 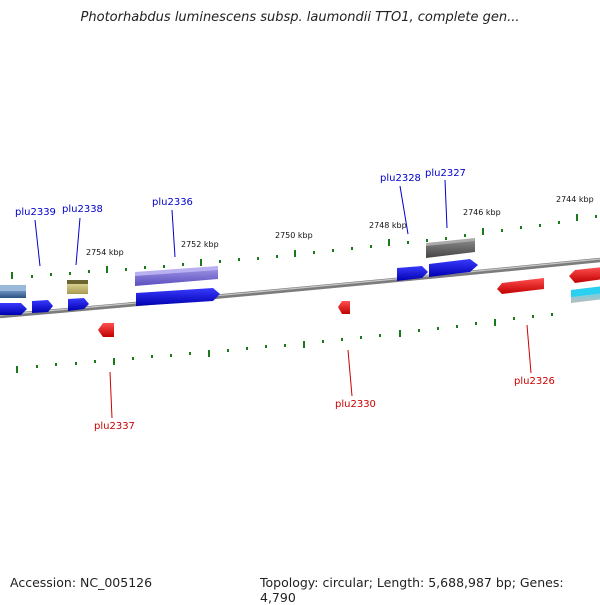 What do you see at coordinates (173, 233) in the screenshot?
I see `leader-plu2336` at bounding box center [173, 233].